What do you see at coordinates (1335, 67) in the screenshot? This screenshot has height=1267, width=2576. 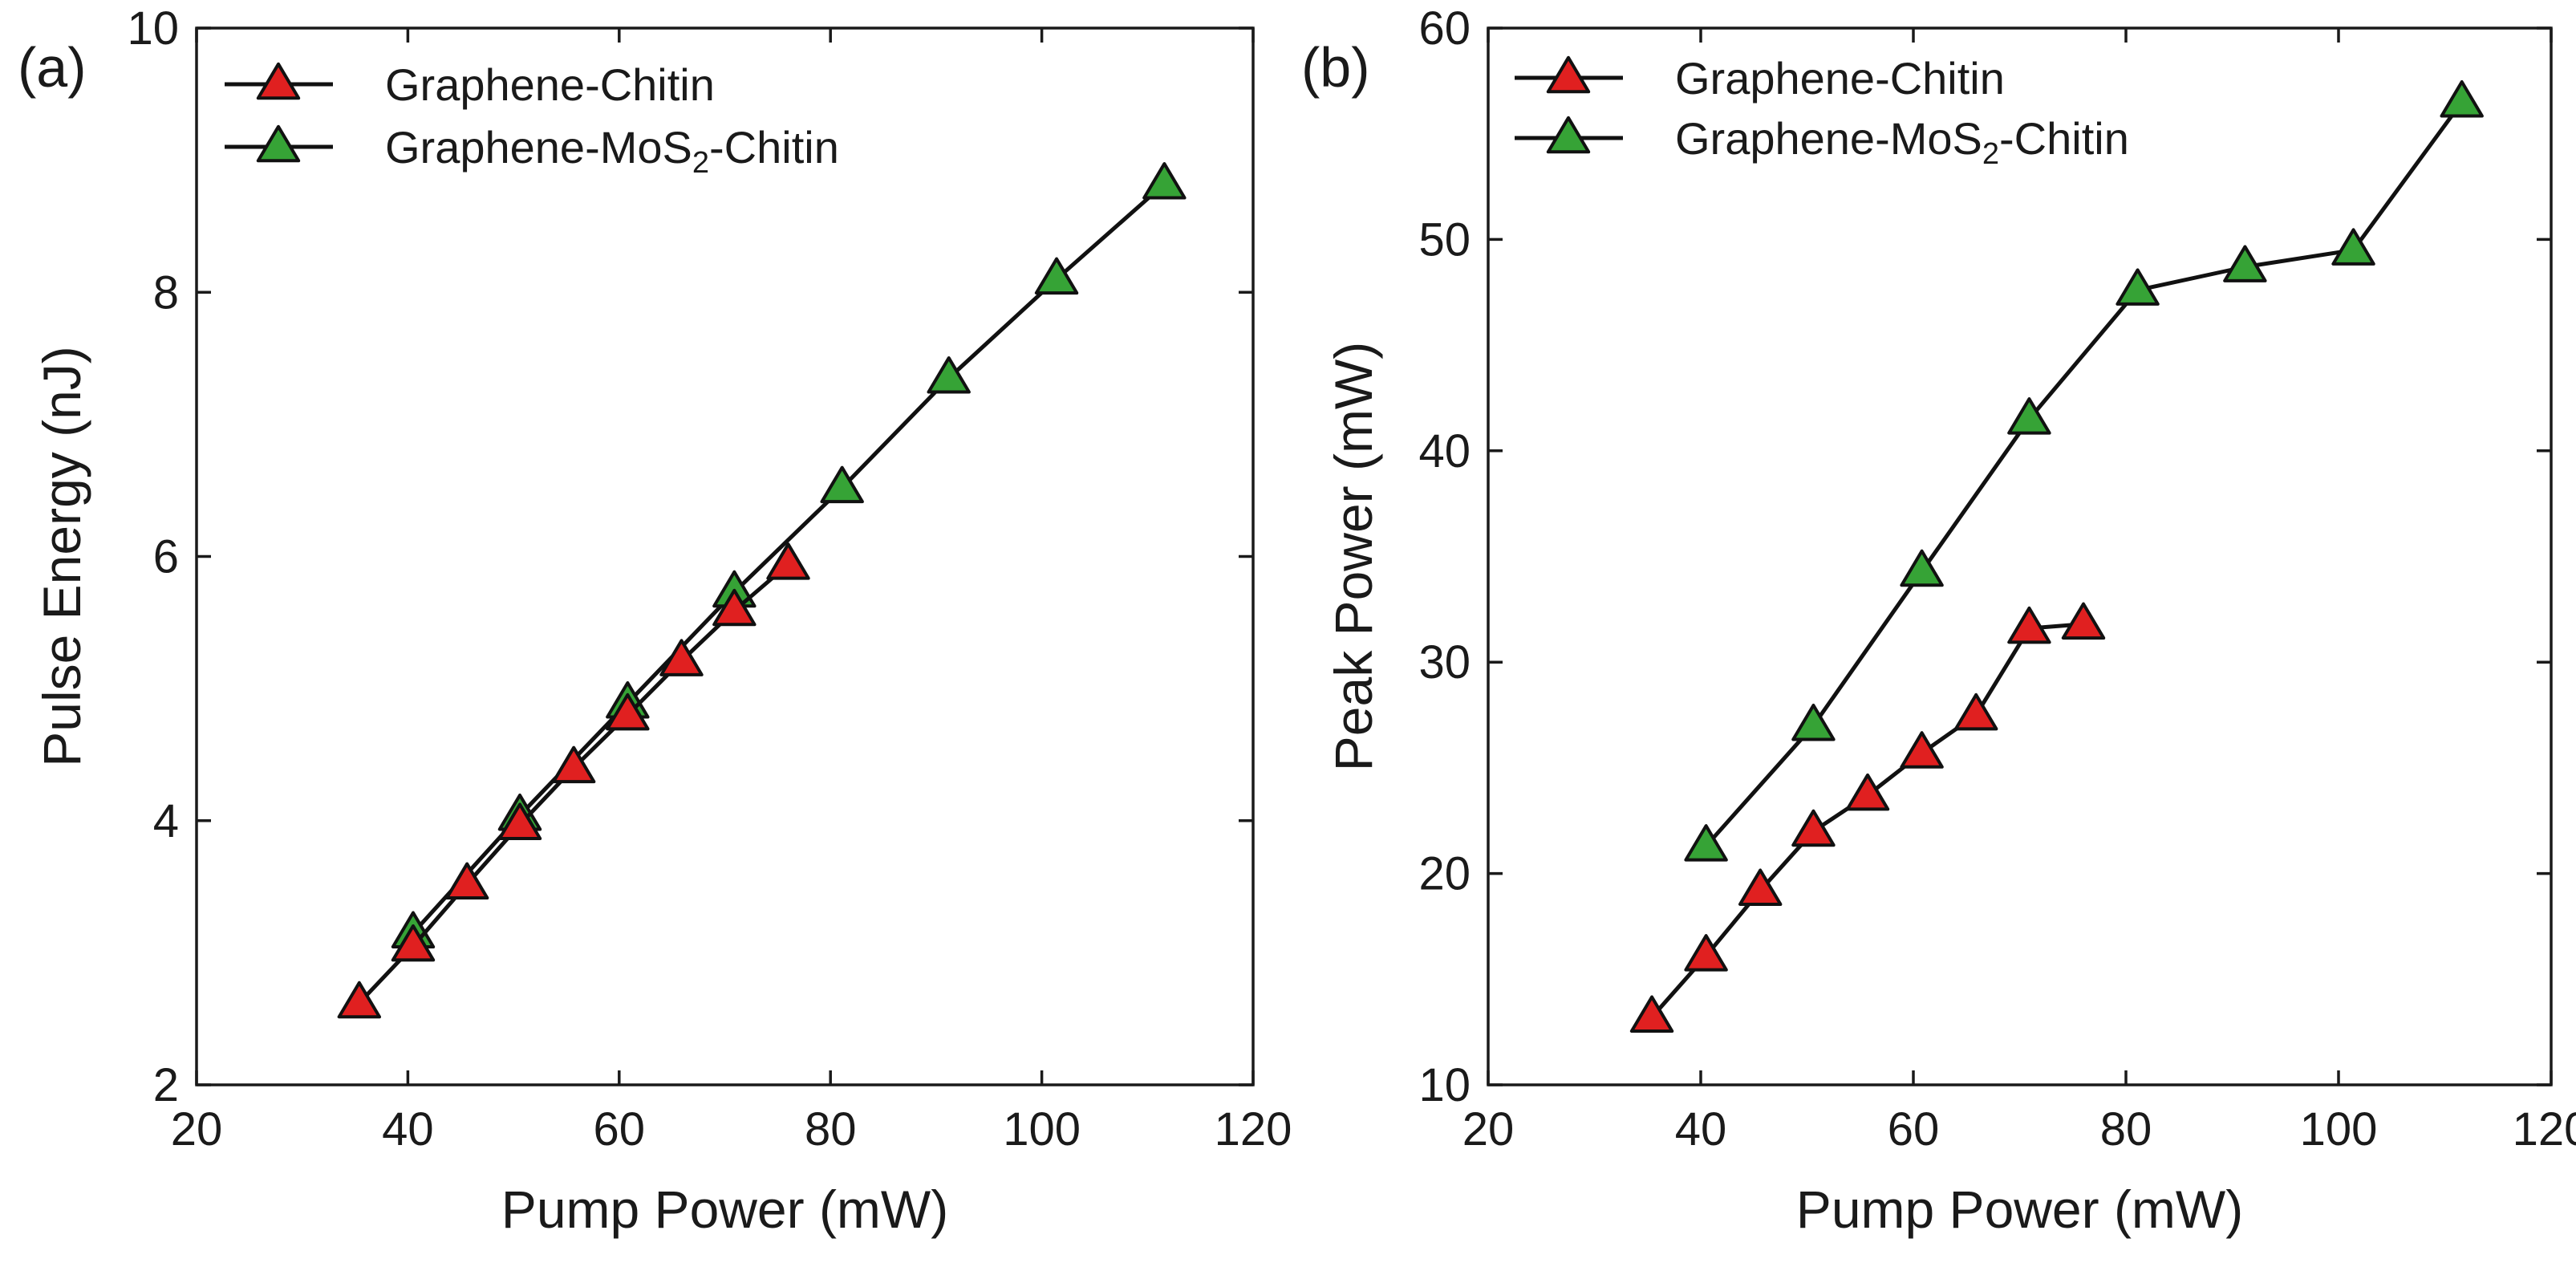 I see `panel-label: (b)` at bounding box center [1335, 67].